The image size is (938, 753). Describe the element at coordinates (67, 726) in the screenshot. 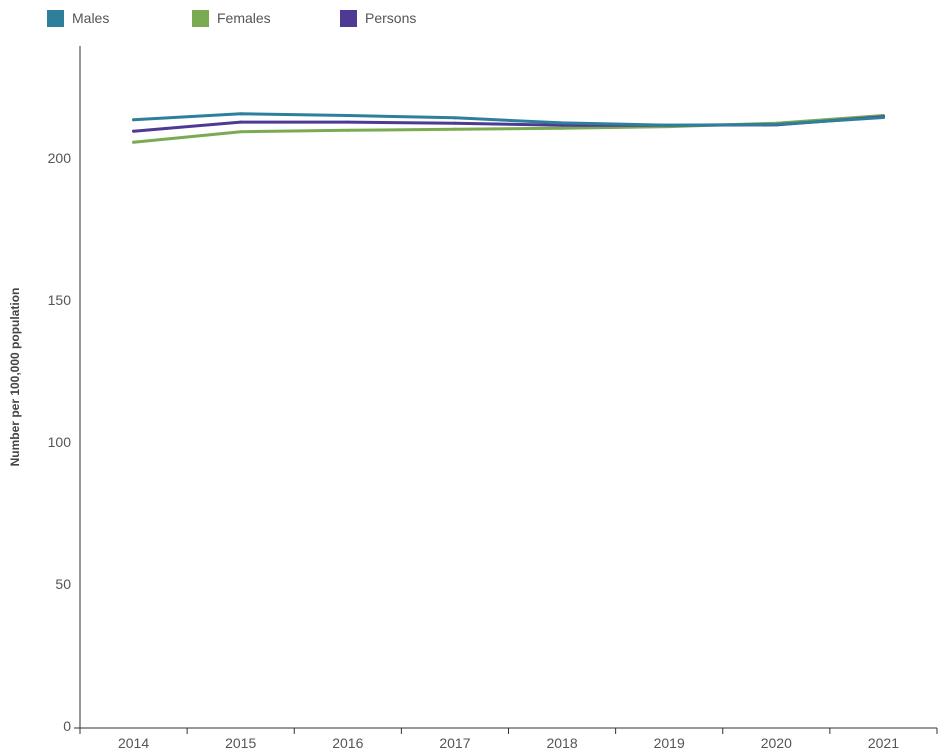

I see `y-tick-label: 0` at that location.